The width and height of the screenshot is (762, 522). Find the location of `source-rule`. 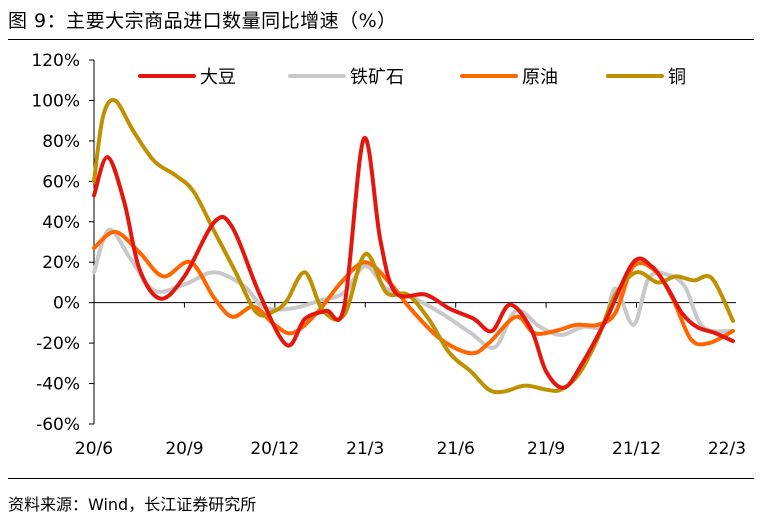

source-rule is located at coordinates (381, 478).